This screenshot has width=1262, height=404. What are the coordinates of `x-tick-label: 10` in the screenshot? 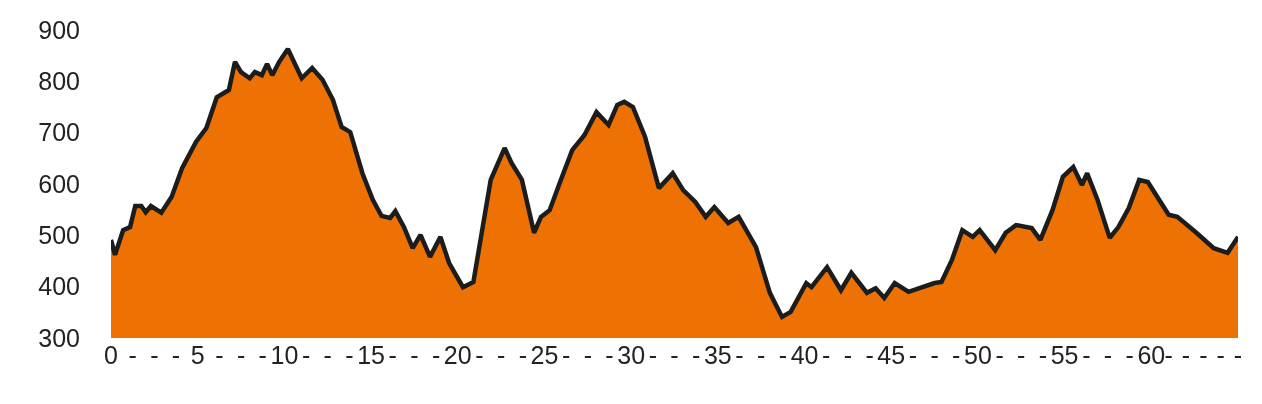 It's located at (284, 355).